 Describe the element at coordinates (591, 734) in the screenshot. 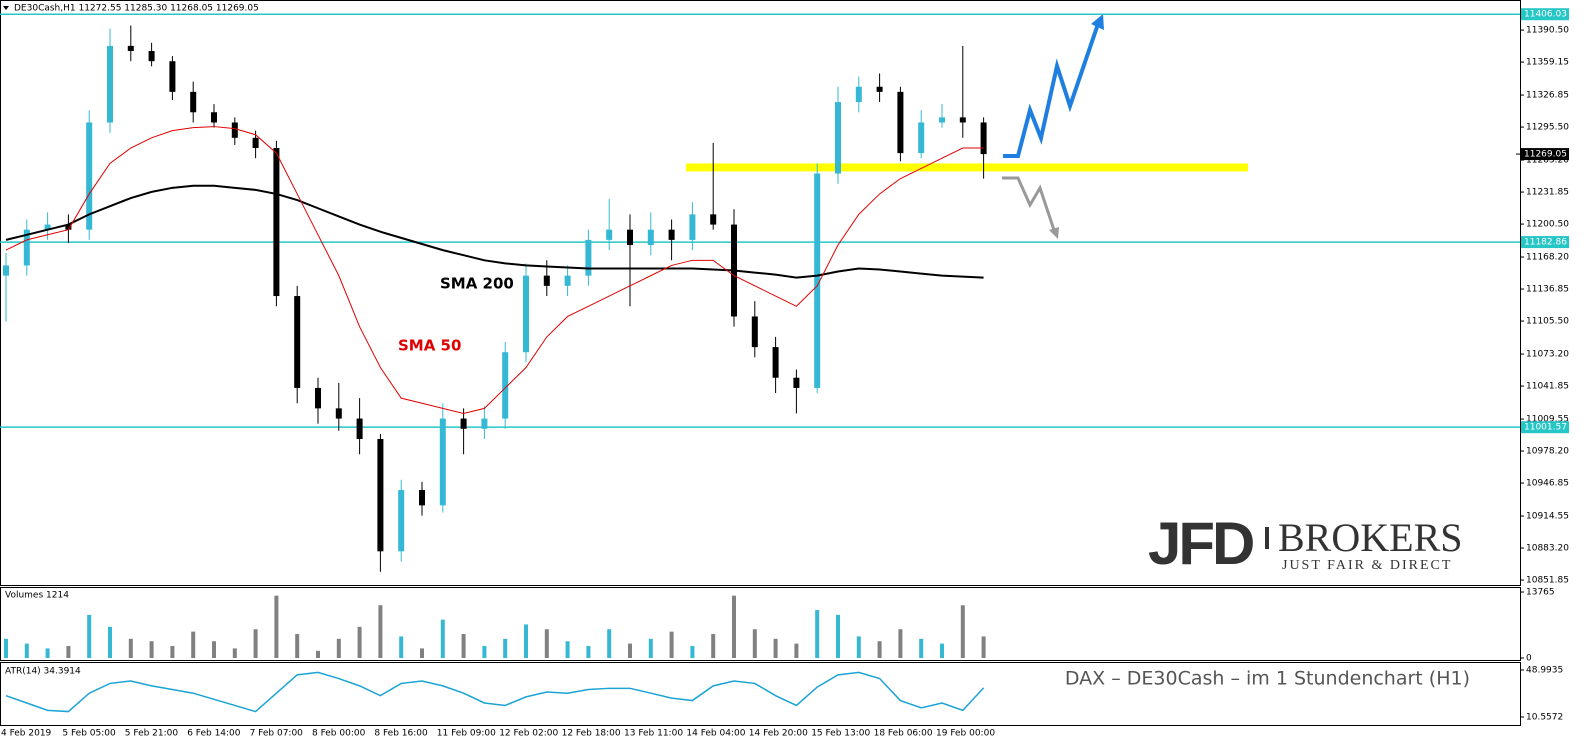

I see `x-tick-label: 12 Feb 18:00` at that location.